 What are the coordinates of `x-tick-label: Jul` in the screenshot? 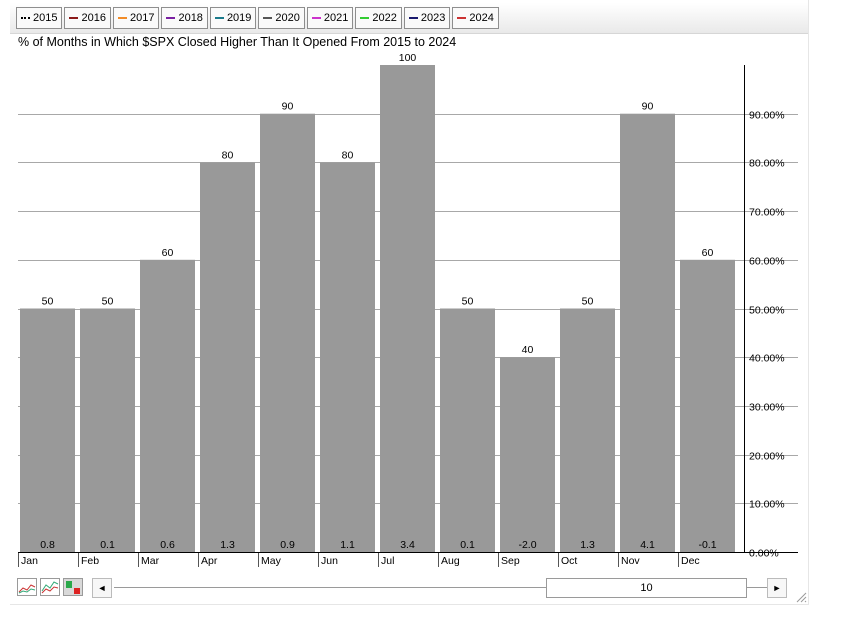 It's located at (387, 561).